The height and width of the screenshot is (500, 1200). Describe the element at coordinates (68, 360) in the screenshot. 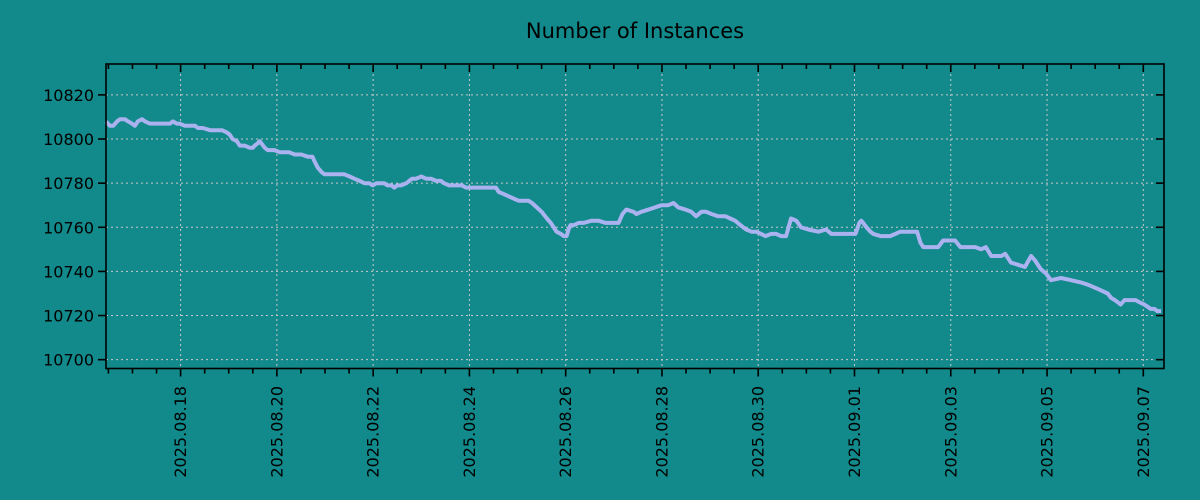

I see `y-tick-label: 10700` at that location.